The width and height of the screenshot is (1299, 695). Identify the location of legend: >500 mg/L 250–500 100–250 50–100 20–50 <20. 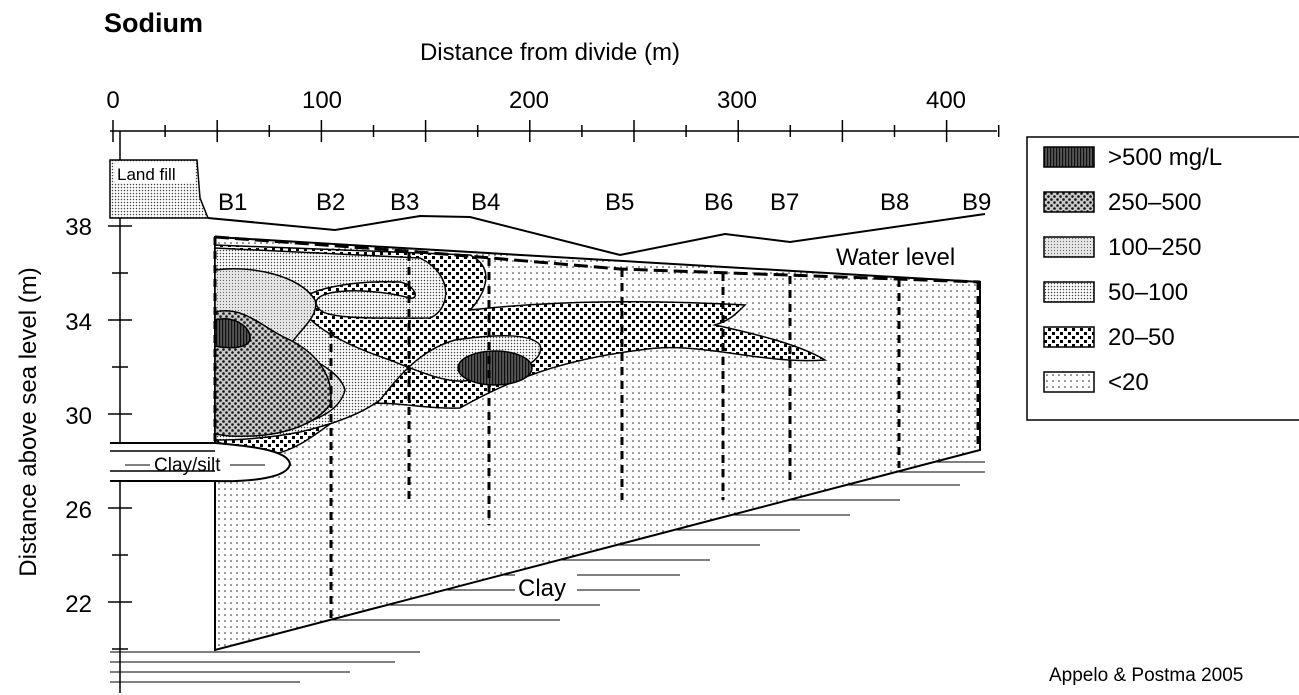
(1162, 278).